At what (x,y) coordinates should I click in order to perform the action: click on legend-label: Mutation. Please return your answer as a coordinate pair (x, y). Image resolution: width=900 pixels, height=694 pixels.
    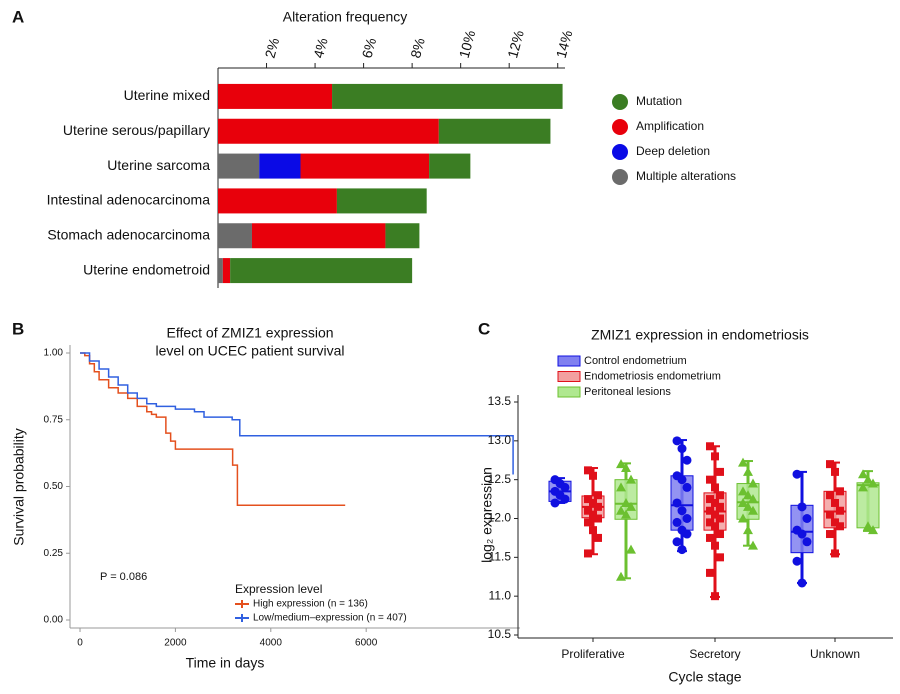
    Looking at the image, I should click on (659, 101).